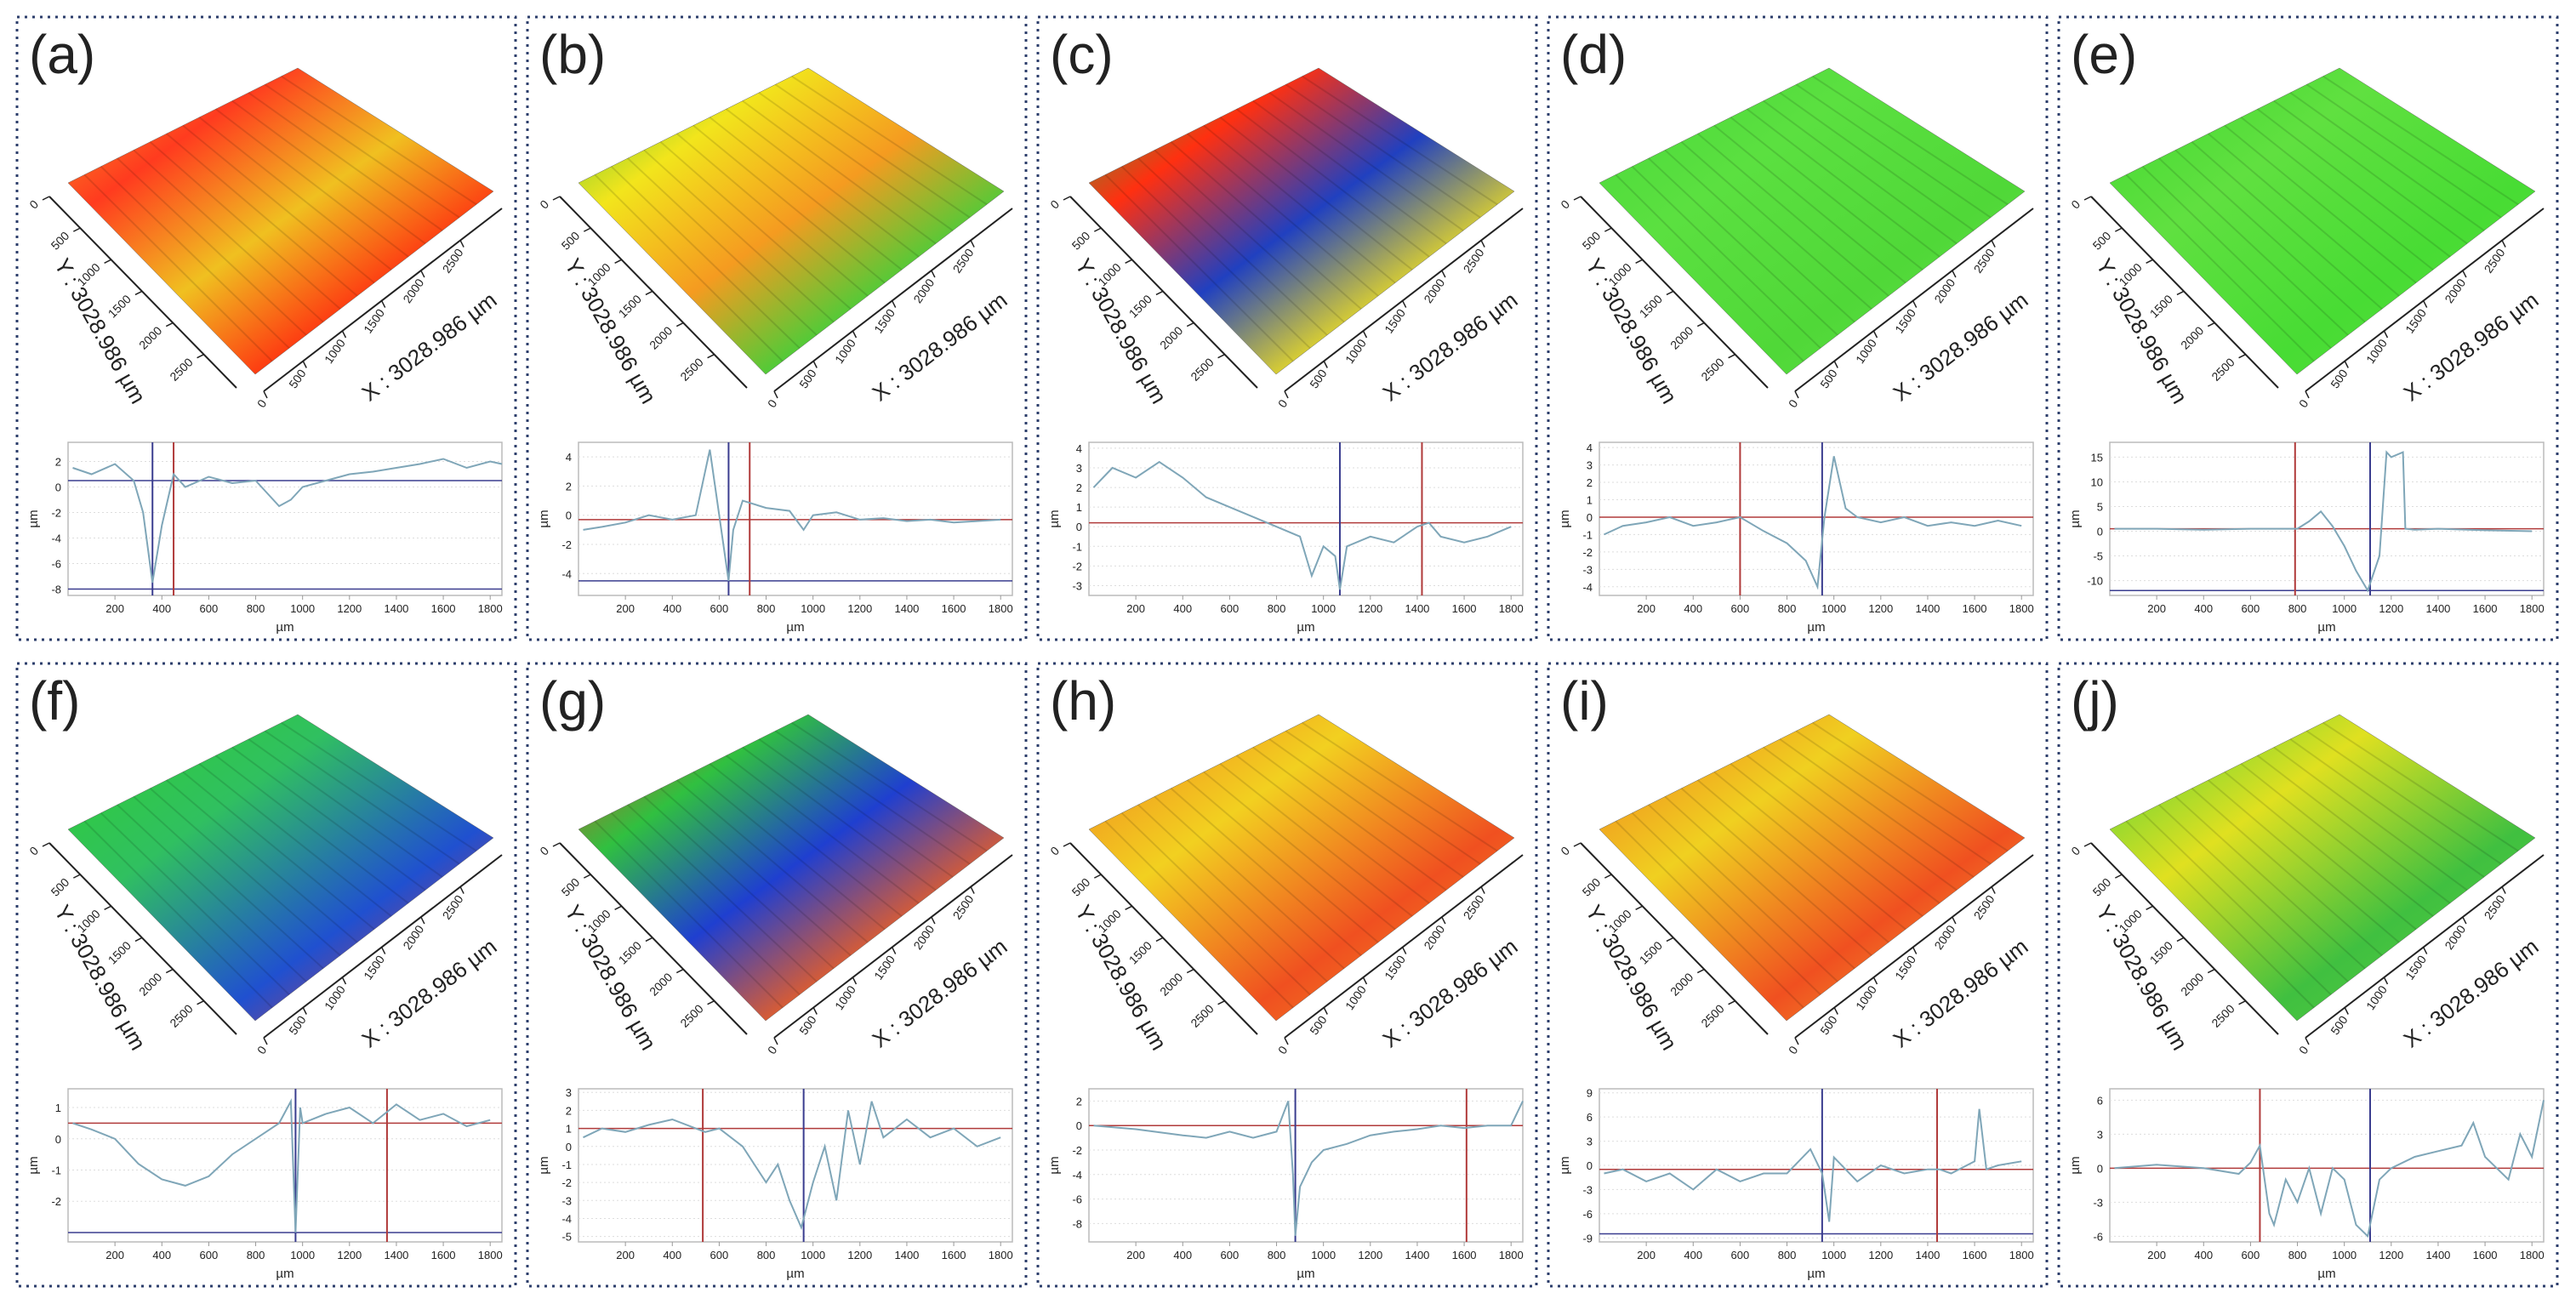 This screenshot has height=1304, width=2576. I want to click on y-tick-label: 3, so click(569, 1092).